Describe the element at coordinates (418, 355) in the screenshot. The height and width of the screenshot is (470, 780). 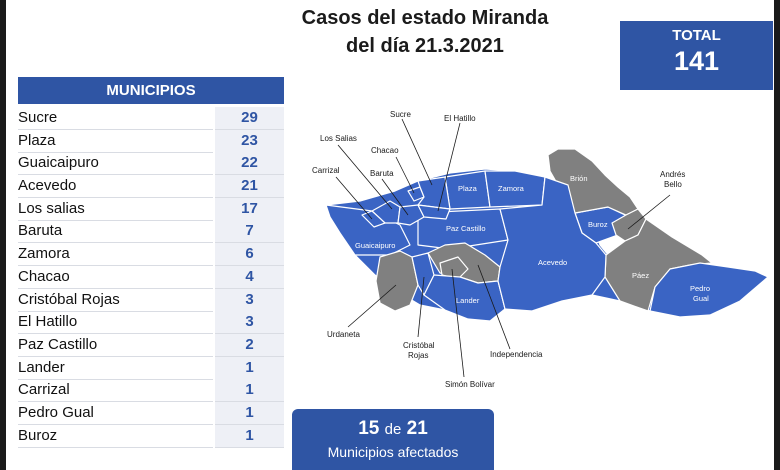
I see `callout-cristobal-rojas-2: Rojas` at that location.